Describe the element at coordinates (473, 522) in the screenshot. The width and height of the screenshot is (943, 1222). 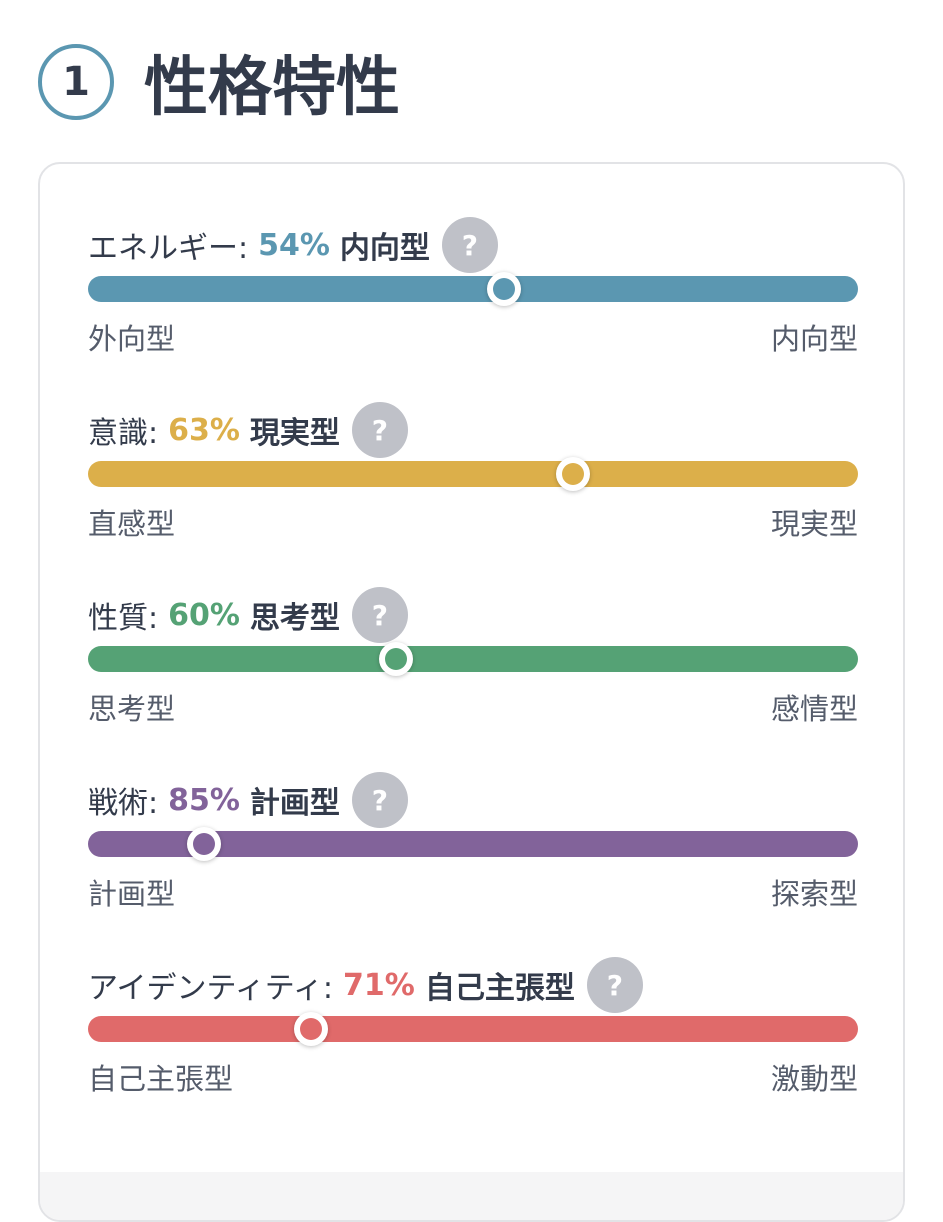
I see `trait-ends: 直感型 現実型` at that location.